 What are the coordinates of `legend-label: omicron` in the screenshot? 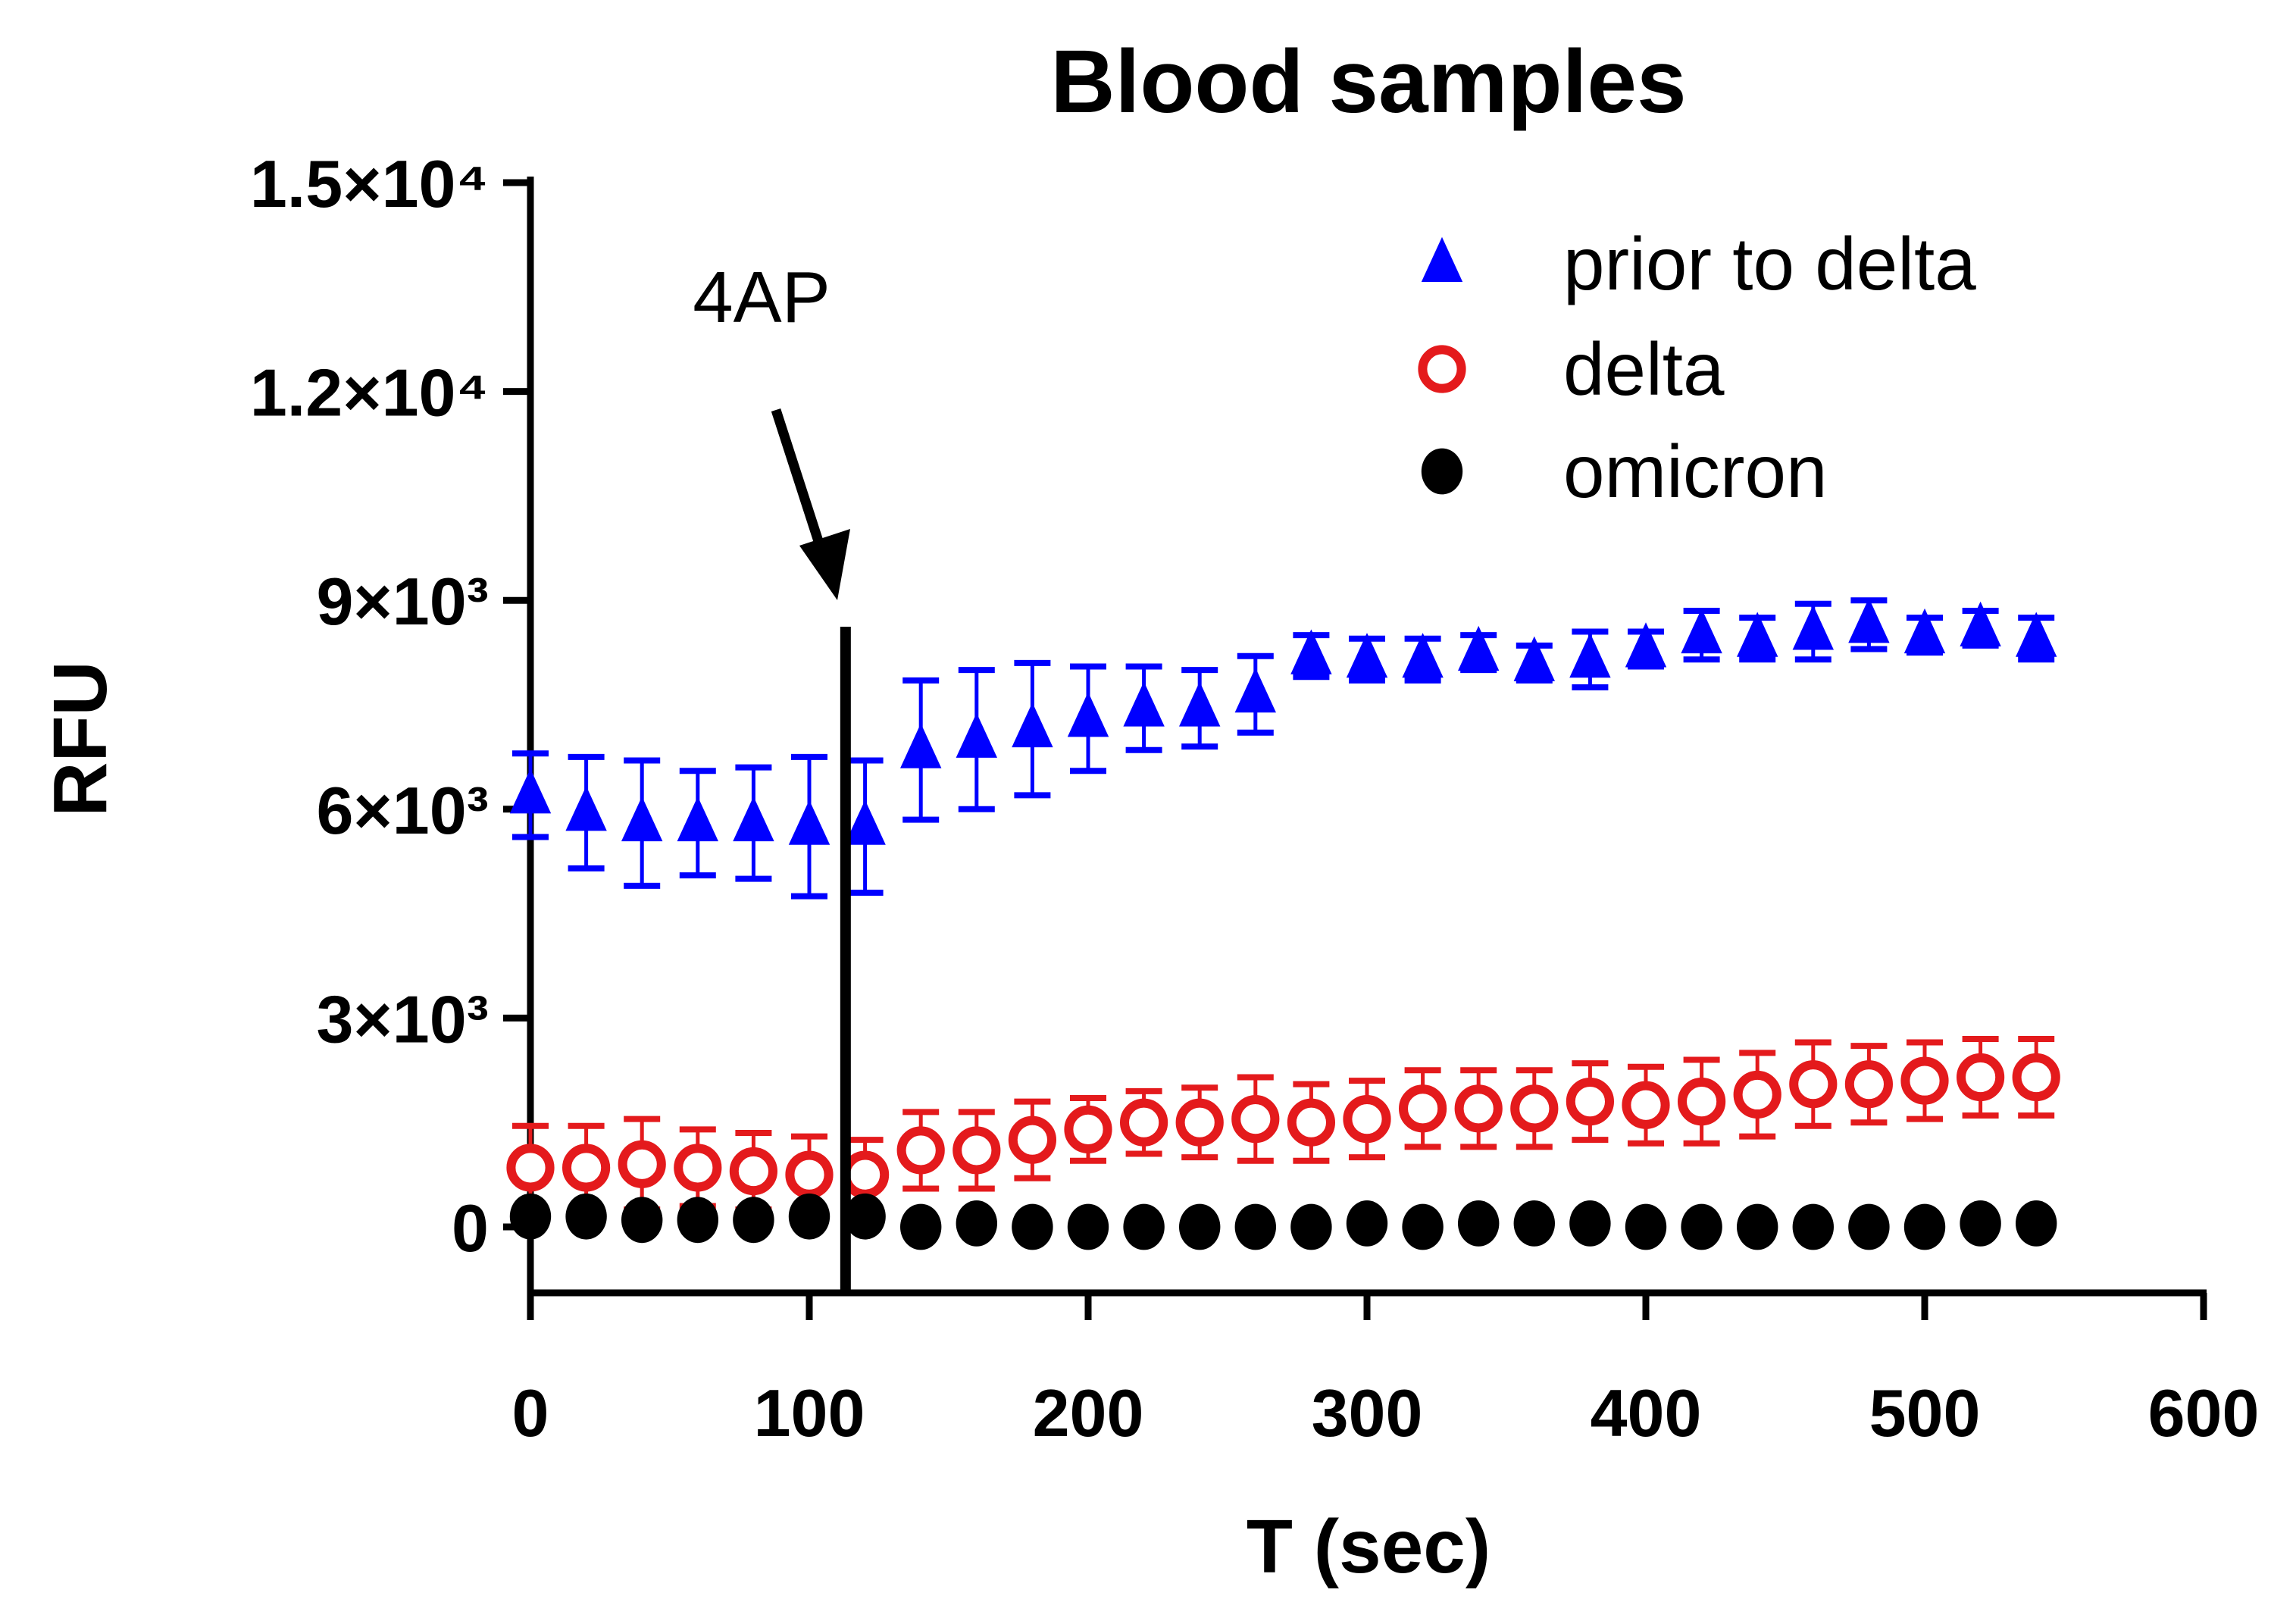 It's located at (1696, 471).